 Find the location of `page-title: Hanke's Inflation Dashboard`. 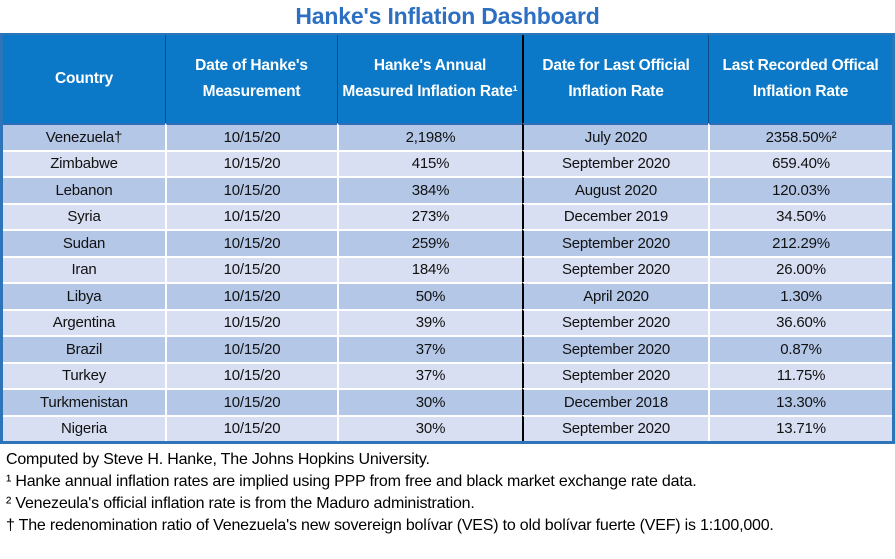

page-title: Hanke's Inflation Dashboard is located at coordinates (447, 16).